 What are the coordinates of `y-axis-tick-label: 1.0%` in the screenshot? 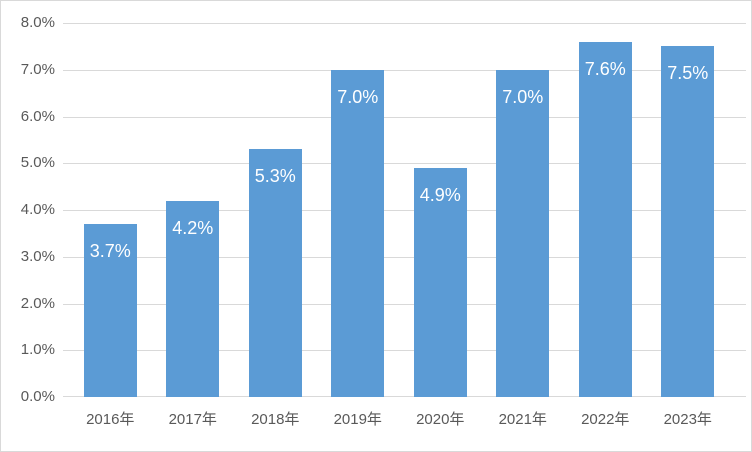 It's located at (37, 350).